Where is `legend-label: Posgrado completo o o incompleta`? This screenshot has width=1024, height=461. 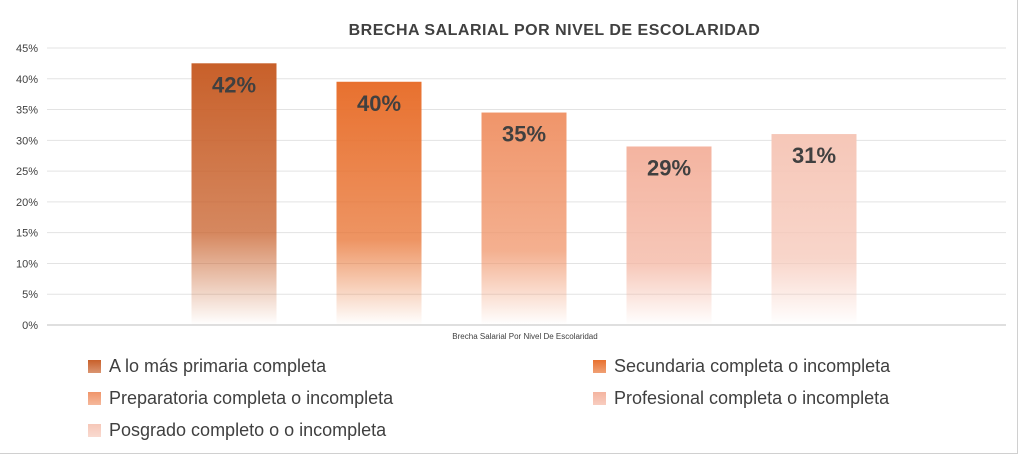 legend-label: Posgrado completo o o incompleta is located at coordinates (248, 430).